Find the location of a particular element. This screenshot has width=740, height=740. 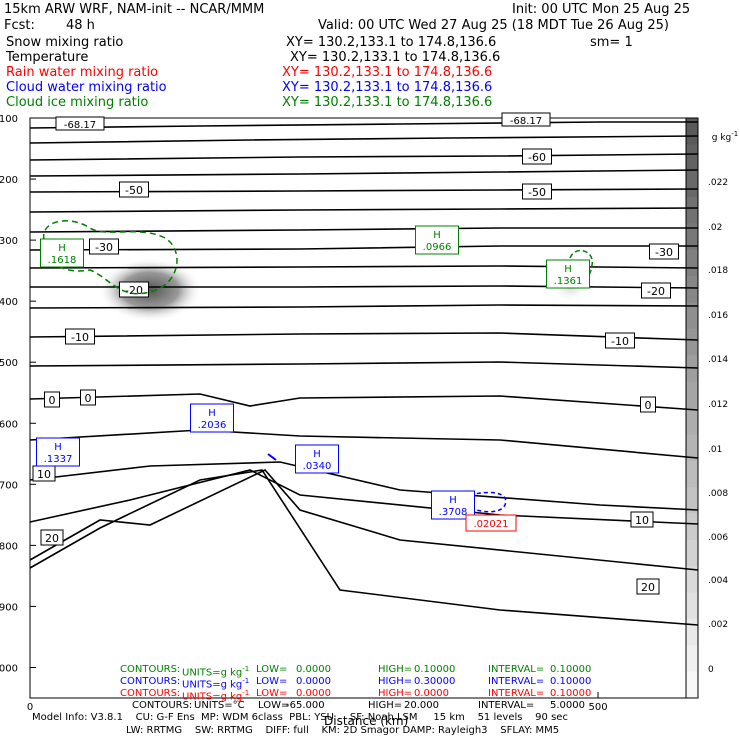

contour-legend-interval-value: 5.0000 is located at coordinates (567, 705).